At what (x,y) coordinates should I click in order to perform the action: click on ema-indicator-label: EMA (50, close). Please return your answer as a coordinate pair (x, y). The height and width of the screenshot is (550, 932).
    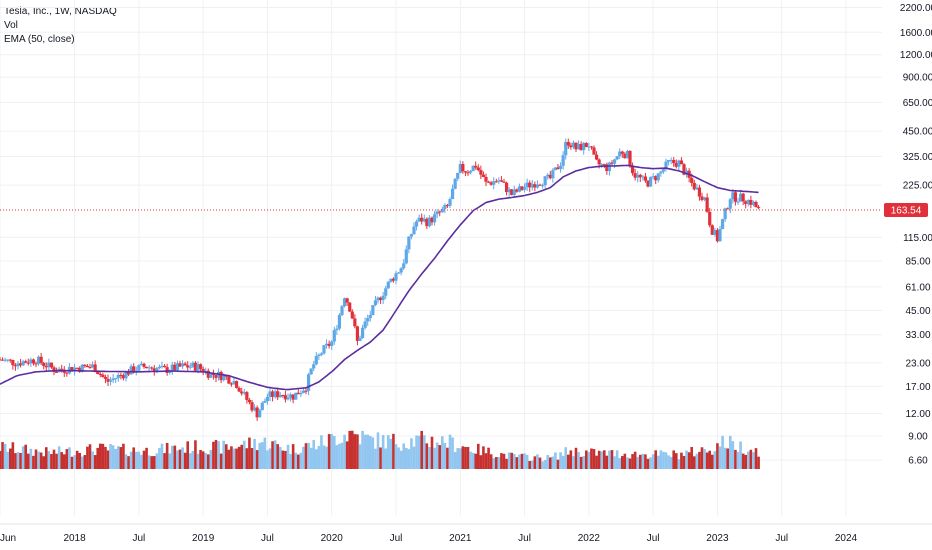
    Looking at the image, I should click on (39, 39).